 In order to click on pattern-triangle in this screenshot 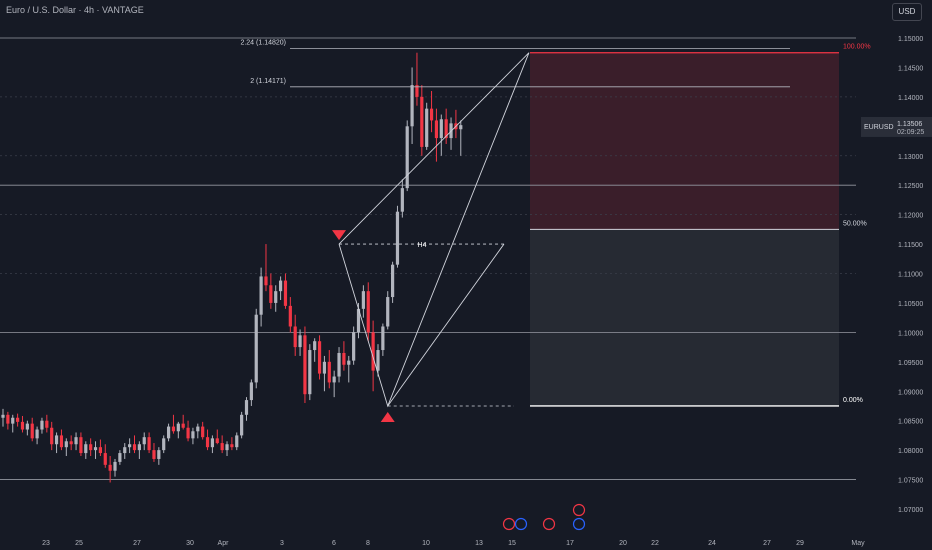, I will do `click(434, 230)`.